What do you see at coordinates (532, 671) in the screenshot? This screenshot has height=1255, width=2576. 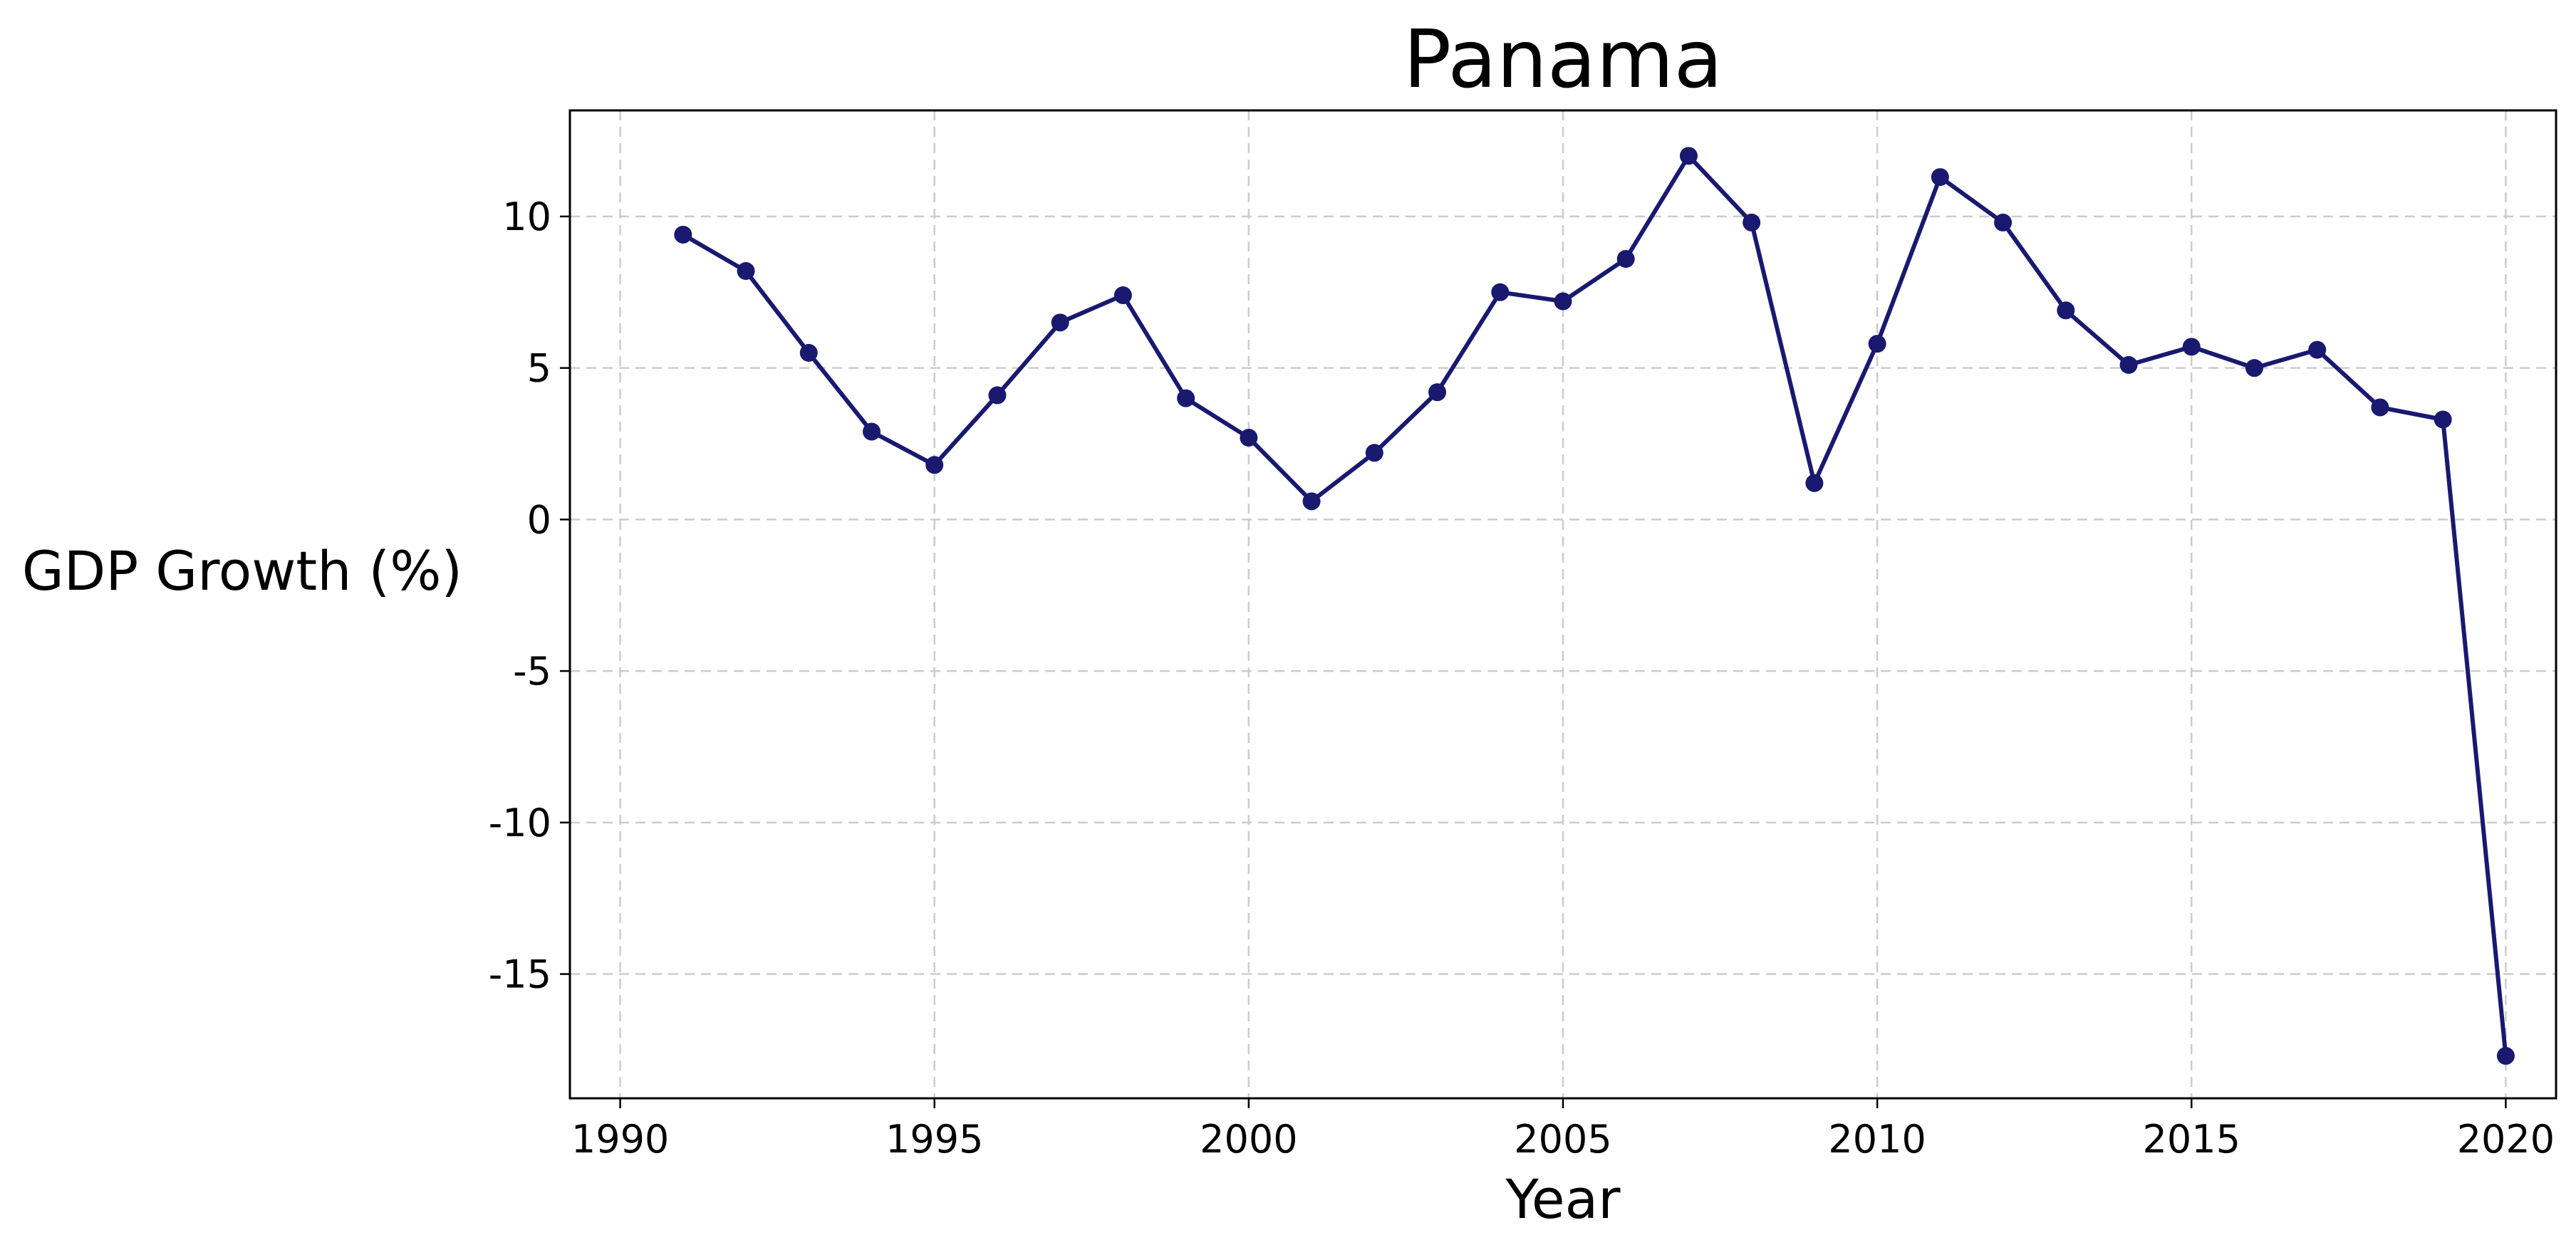 I see `y-tick-label: -5` at bounding box center [532, 671].